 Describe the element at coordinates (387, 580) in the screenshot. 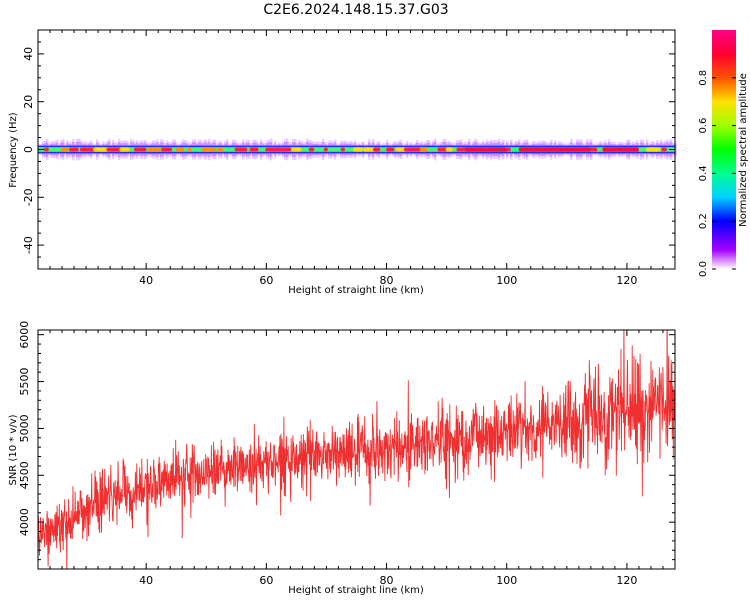

I see `snr-xtick-label: 80` at that location.